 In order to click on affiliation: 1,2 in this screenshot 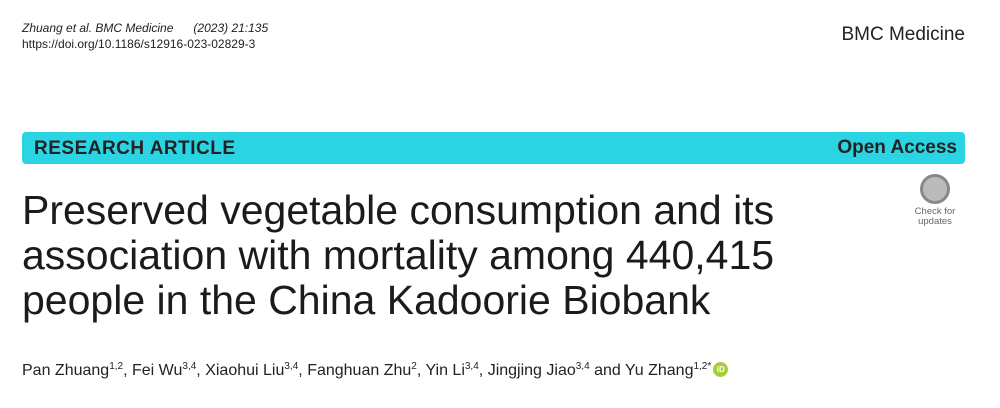, I will do `click(116, 366)`.